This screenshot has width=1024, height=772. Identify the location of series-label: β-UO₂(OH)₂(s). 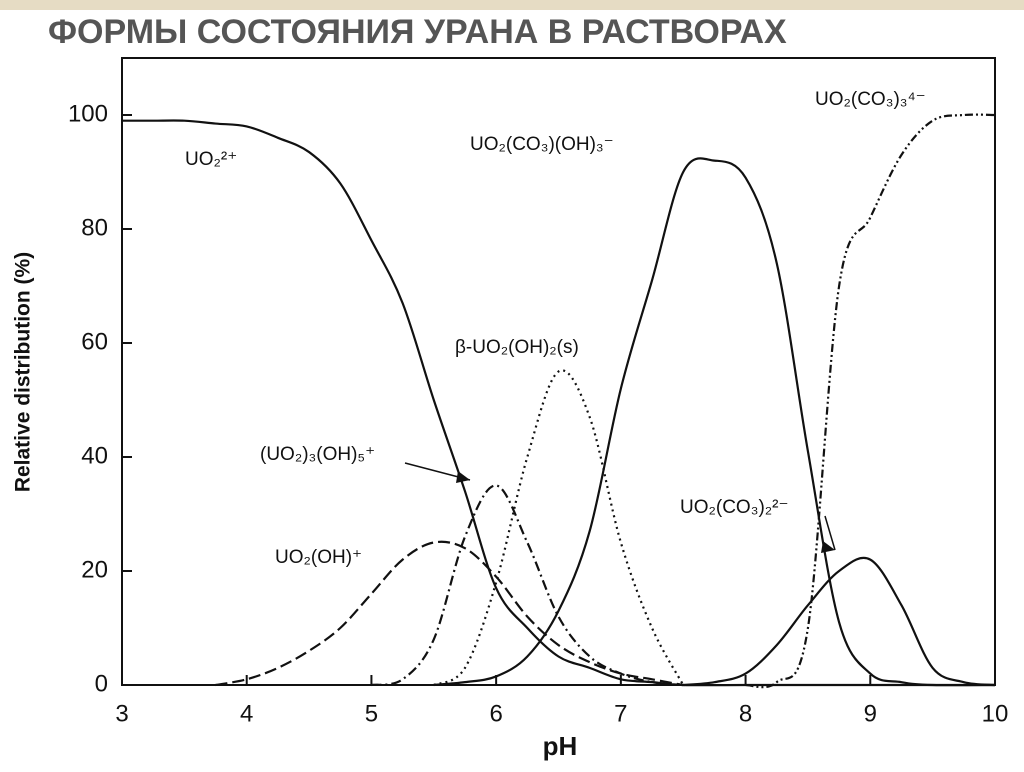
(517, 347).